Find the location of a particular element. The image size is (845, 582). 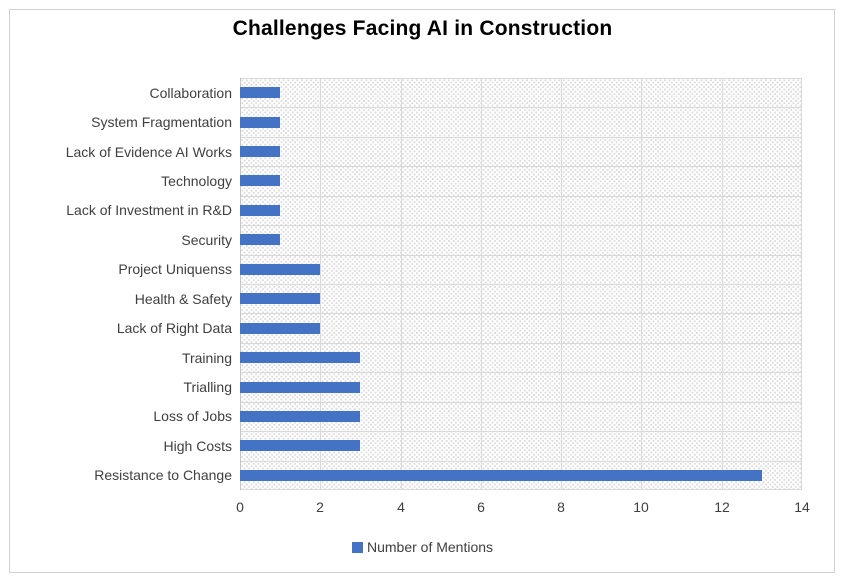

tick-label: 14 is located at coordinates (802, 507).